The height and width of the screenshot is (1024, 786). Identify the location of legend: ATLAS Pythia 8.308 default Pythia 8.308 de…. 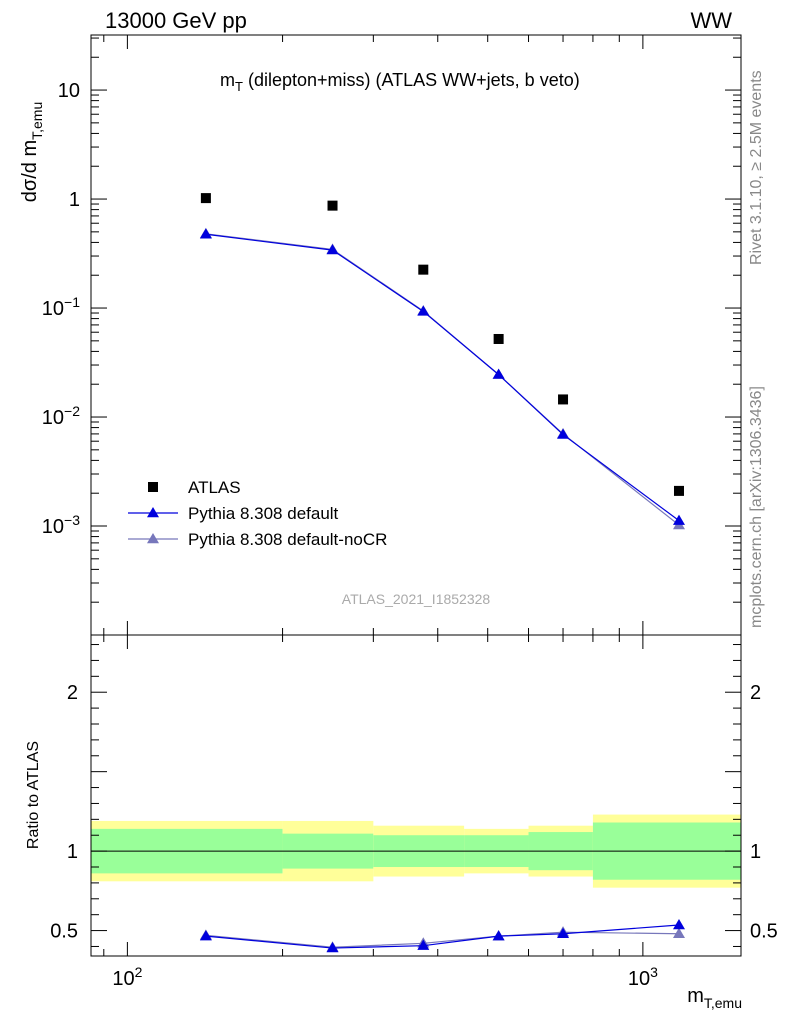
(257, 513).